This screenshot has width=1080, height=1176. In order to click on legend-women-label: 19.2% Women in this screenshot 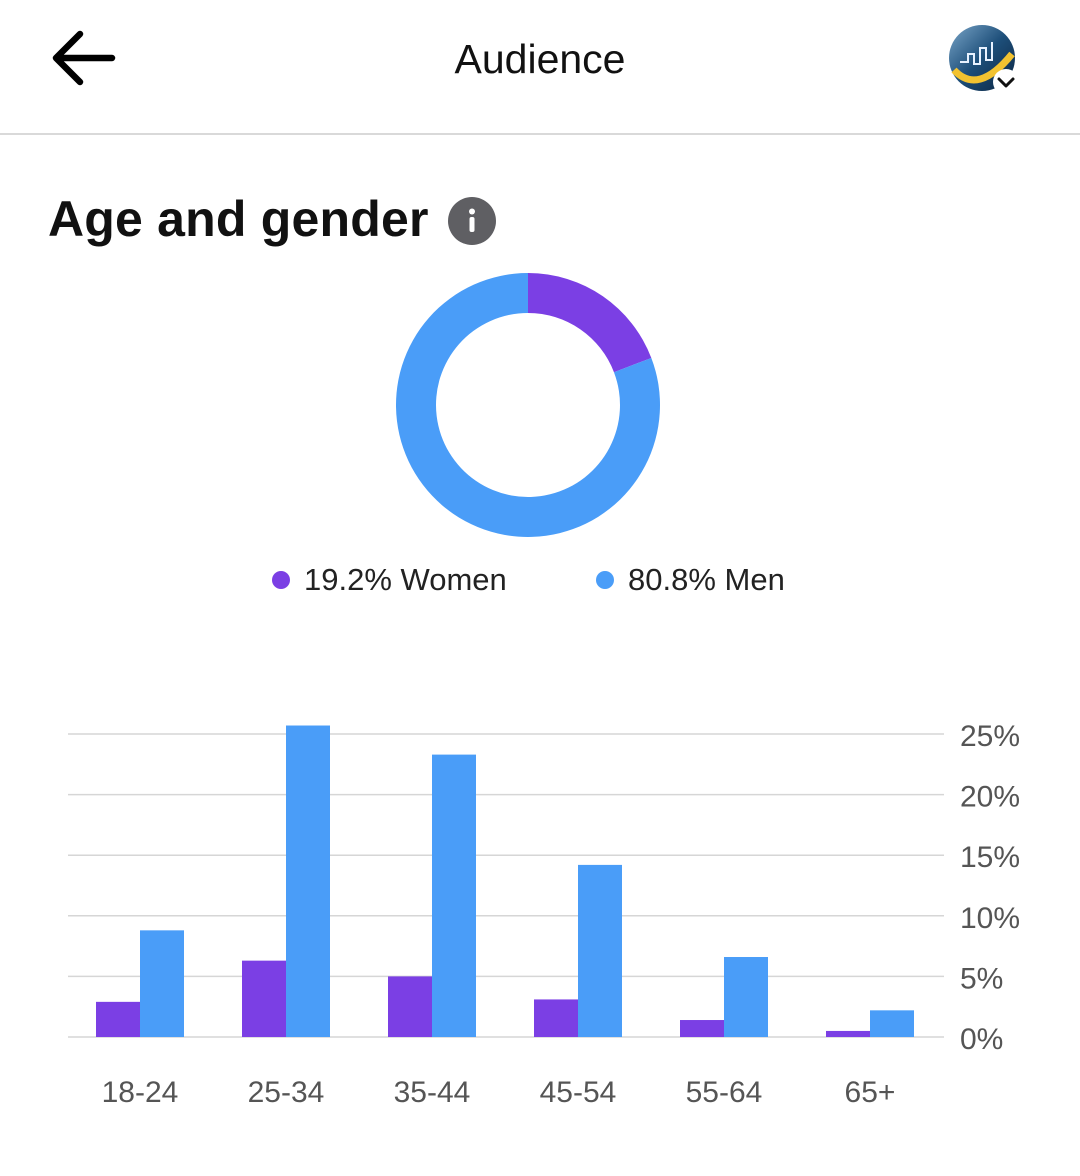, I will do `click(405, 579)`.